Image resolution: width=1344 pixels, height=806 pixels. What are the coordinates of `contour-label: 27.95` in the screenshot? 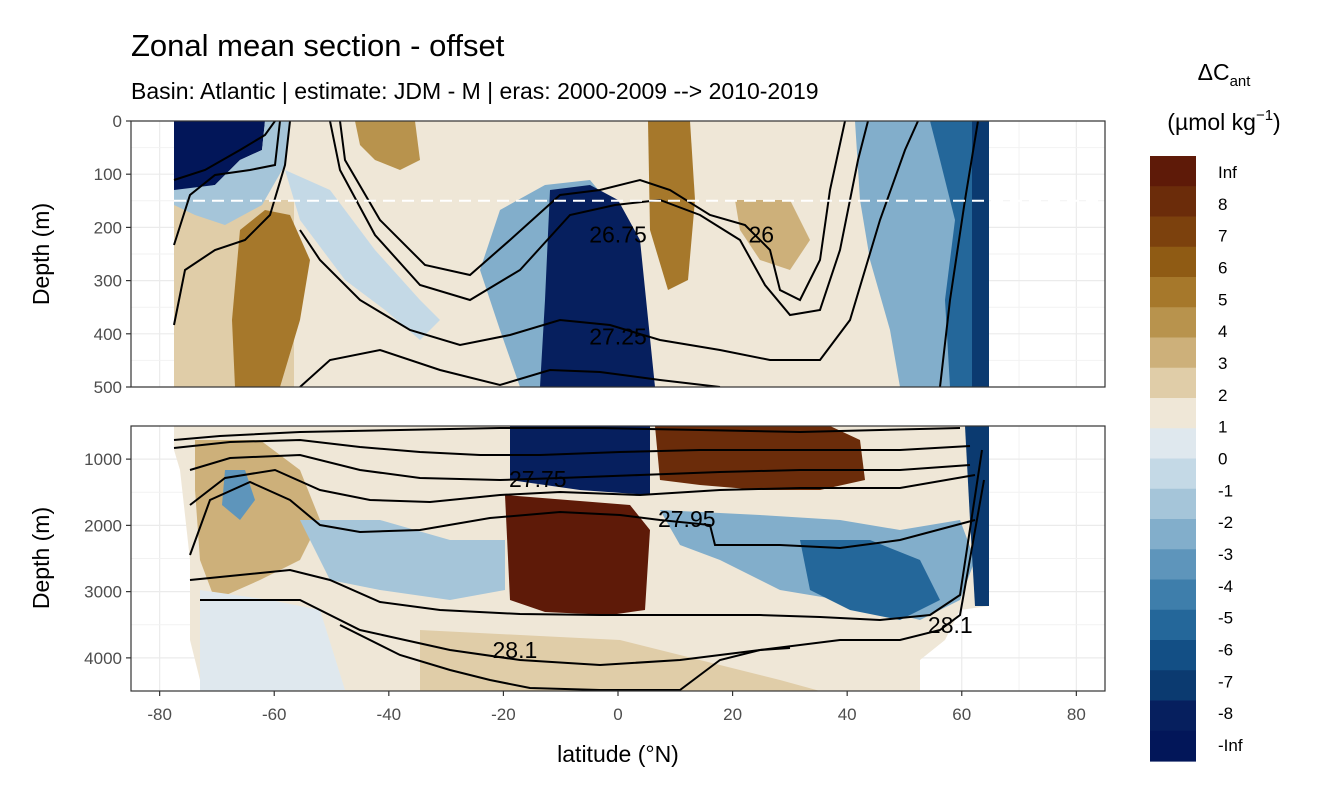 It's located at (687, 519).